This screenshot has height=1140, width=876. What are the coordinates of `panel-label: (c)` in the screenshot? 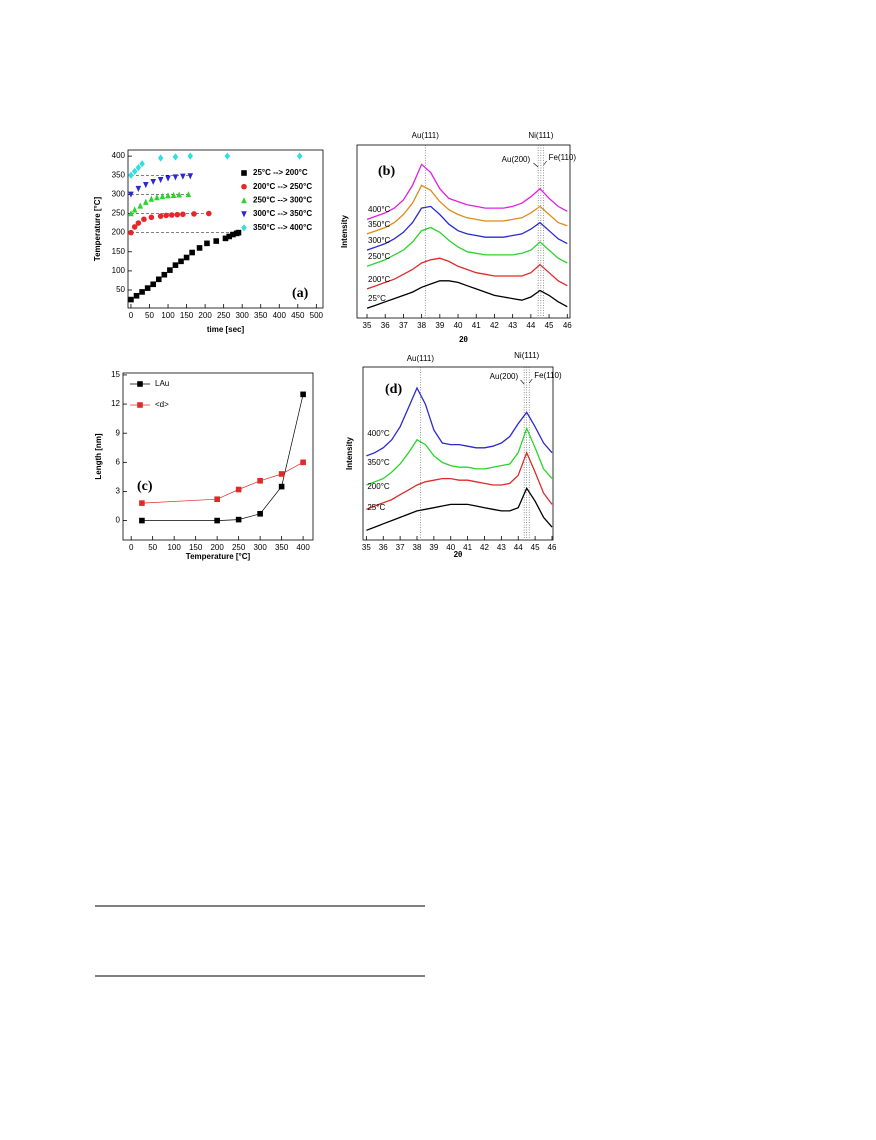 It's located at (145, 486).